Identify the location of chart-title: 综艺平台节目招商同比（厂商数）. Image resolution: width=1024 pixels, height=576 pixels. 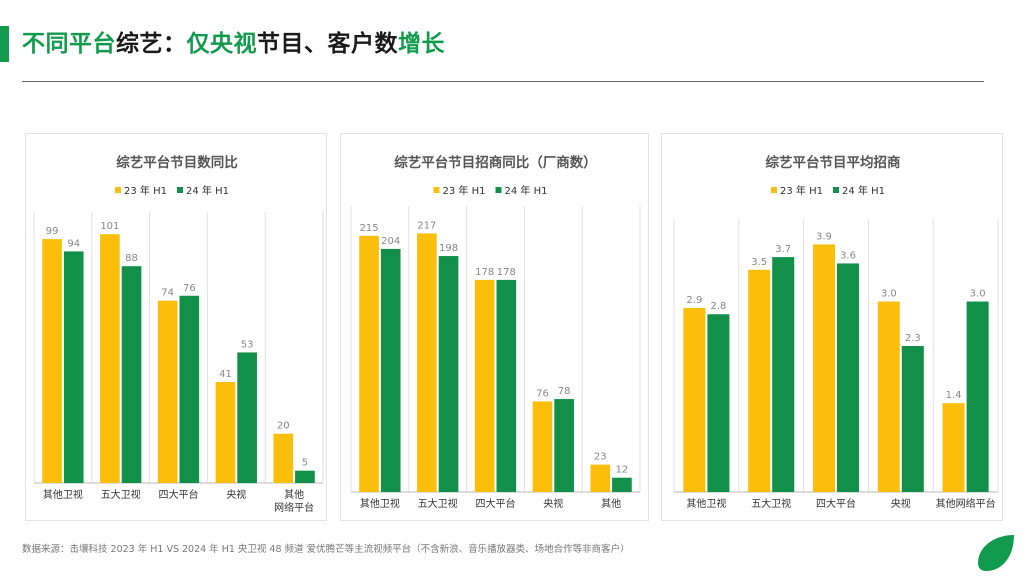
(495, 162).